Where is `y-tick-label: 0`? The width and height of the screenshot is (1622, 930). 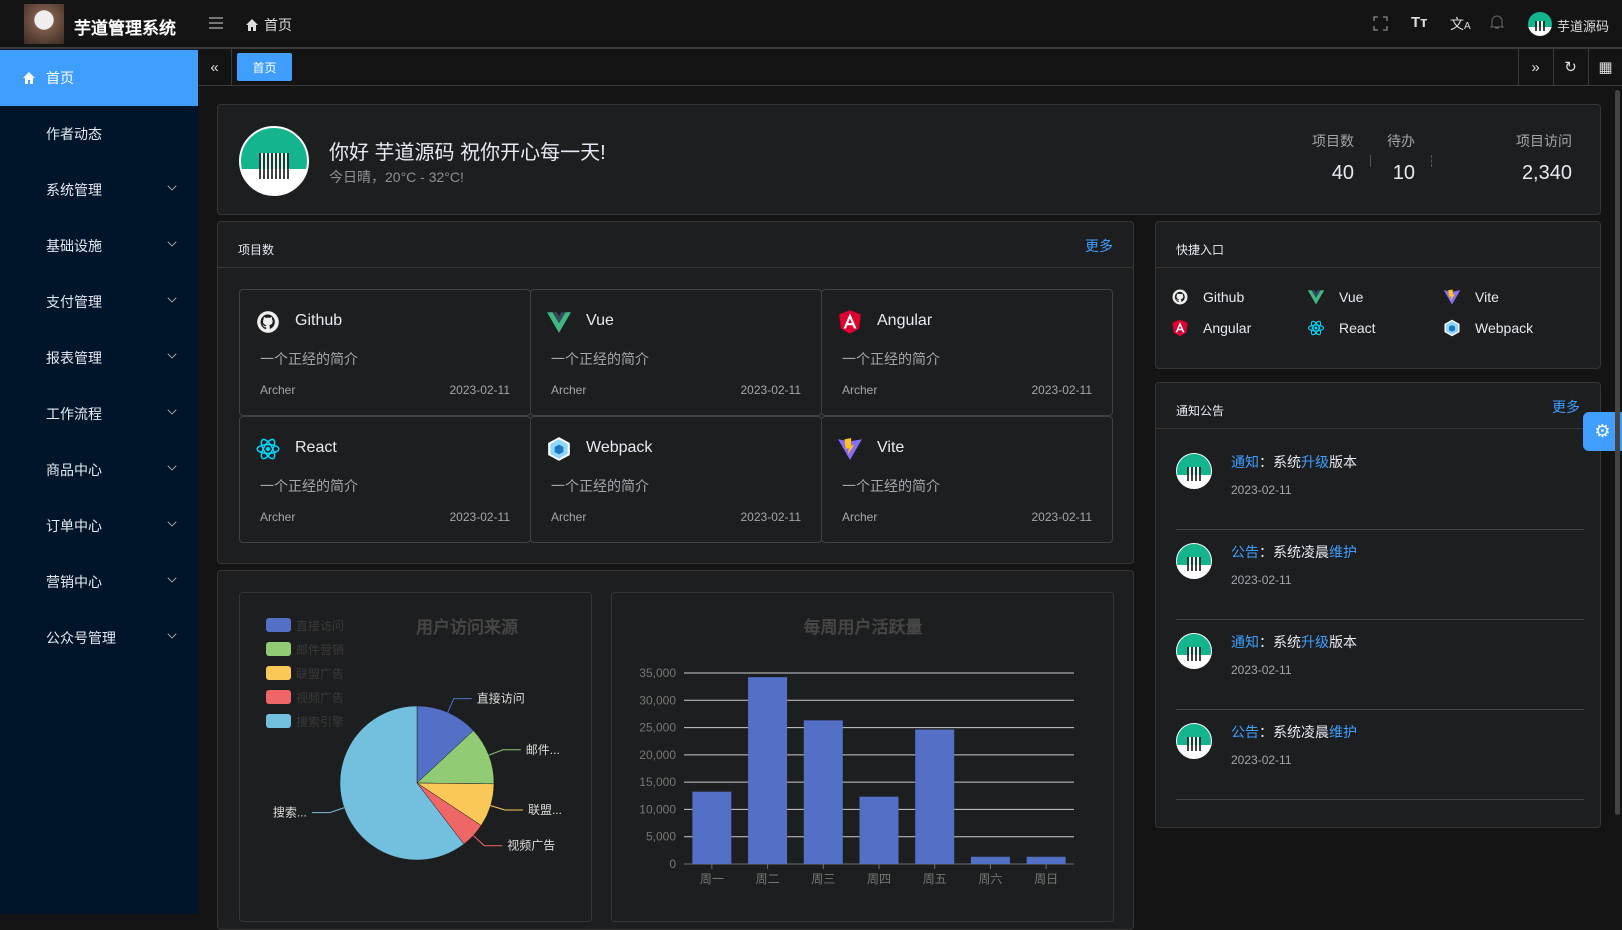
y-tick-label: 0 is located at coordinates (672, 864).